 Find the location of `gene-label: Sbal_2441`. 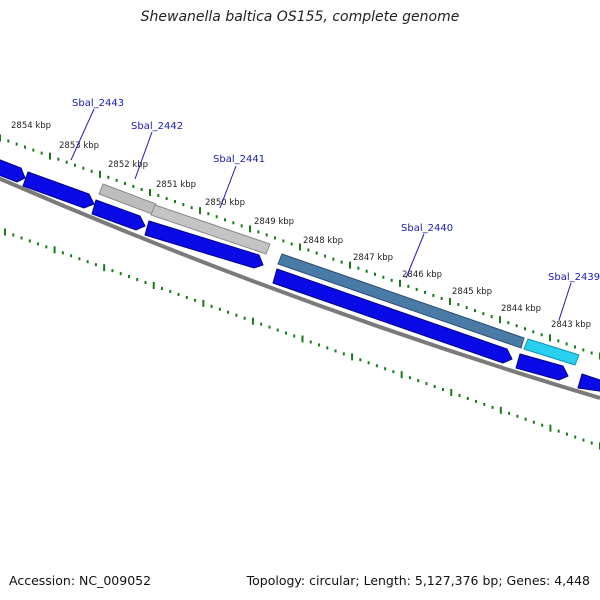

gene-label: Sbal_2441 is located at coordinates (239, 159).